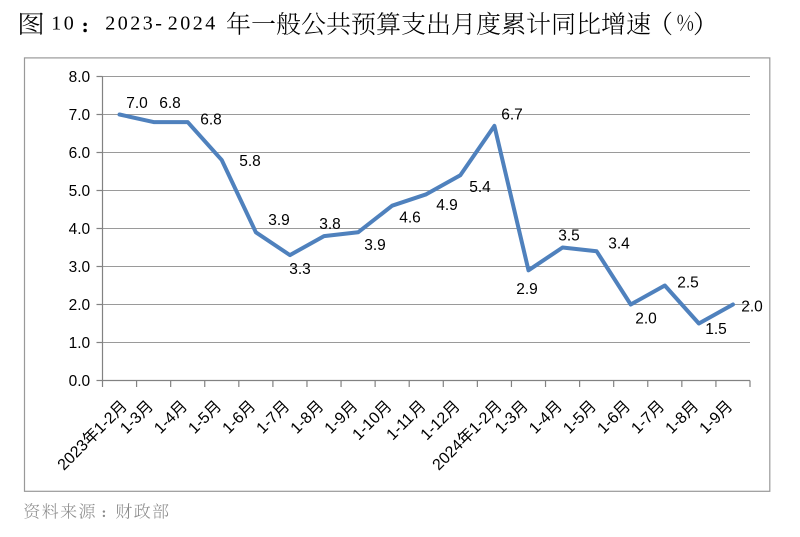 This screenshot has height=537, width=800. What do you see at coordinates (80, 267) in the screenshot?
I see `svg-text: 3.0` at bounding box center [80, 267].